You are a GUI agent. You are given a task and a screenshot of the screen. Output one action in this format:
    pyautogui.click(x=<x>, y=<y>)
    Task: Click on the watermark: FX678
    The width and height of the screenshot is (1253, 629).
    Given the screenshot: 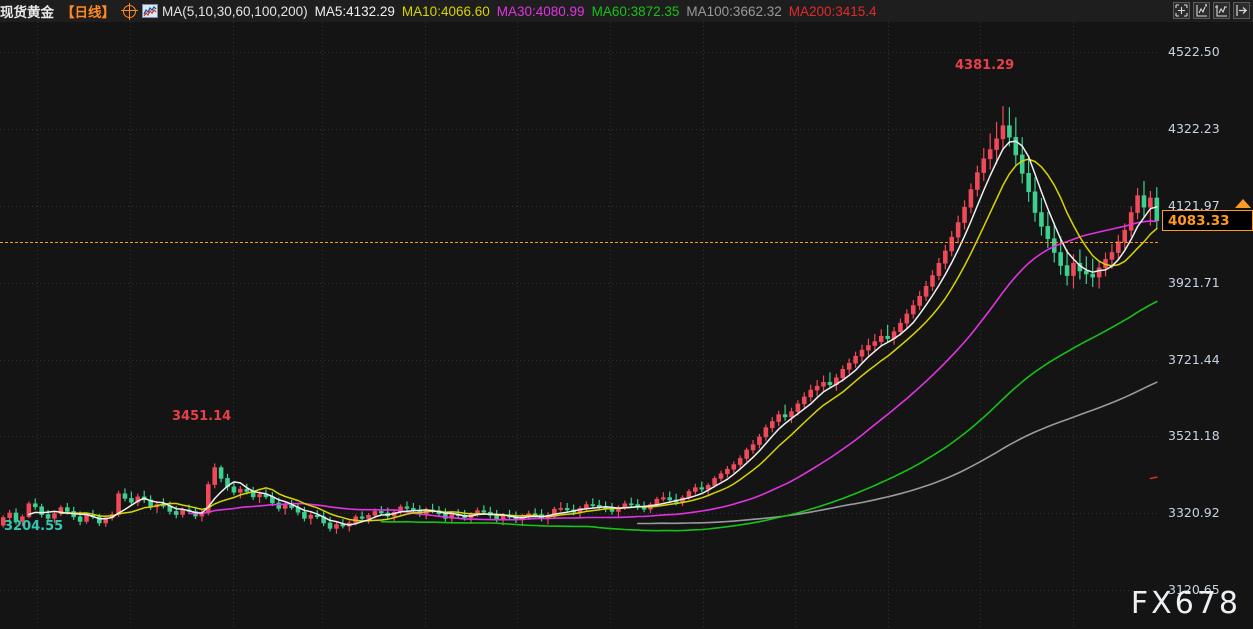 What is the action you would take?
    pyautogui.click(x=1185, y=603)
    